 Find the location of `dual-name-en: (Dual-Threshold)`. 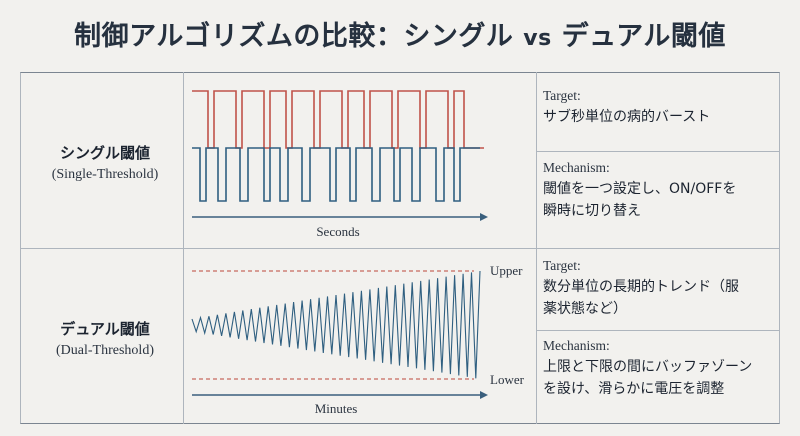

dual-name-en: (Dual-Threshold) is located at coordinates (105, 350).